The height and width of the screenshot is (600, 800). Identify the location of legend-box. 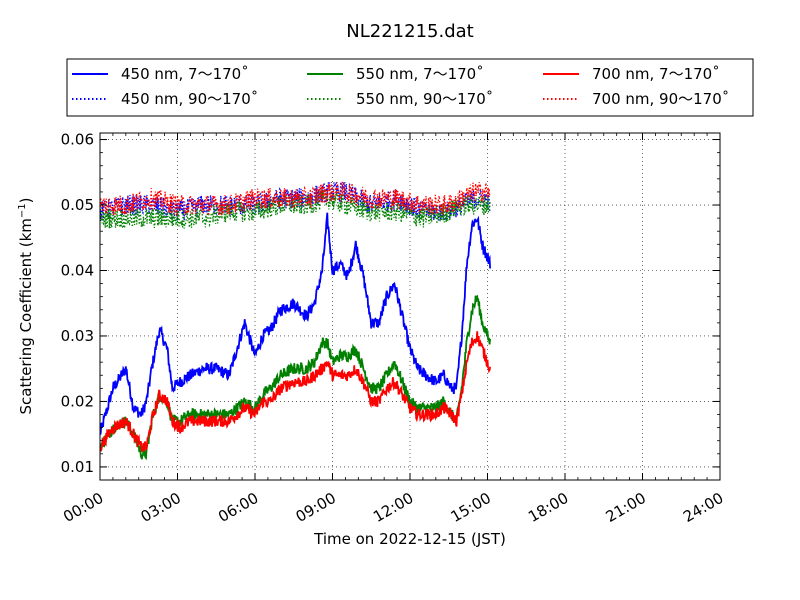
(410, 87).